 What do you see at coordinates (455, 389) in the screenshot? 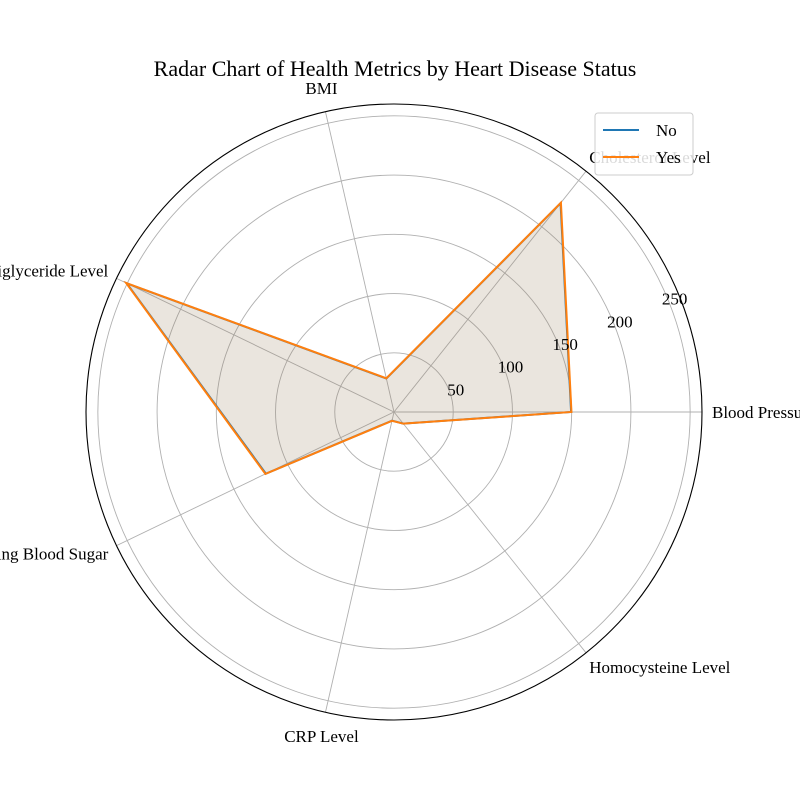
I see `radial-tick-label: 50` at bounding box center [455, 389].